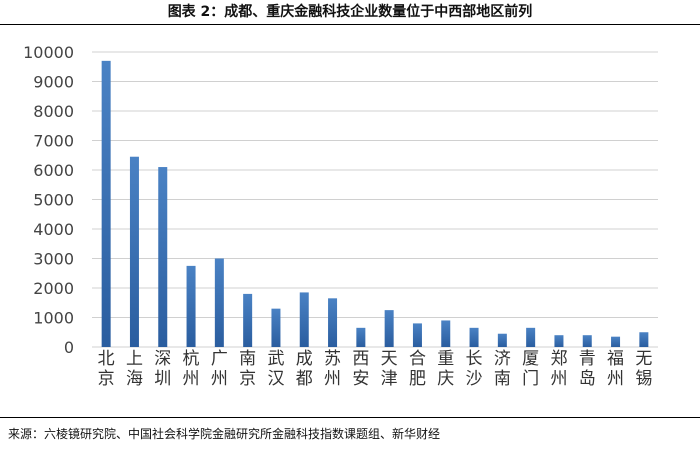 The height and width of the screenshot is (455, 700). What do you see at coordinates (219, 302) in the screenshot?
I see `bar-广州` at bounding box center [219, 302].